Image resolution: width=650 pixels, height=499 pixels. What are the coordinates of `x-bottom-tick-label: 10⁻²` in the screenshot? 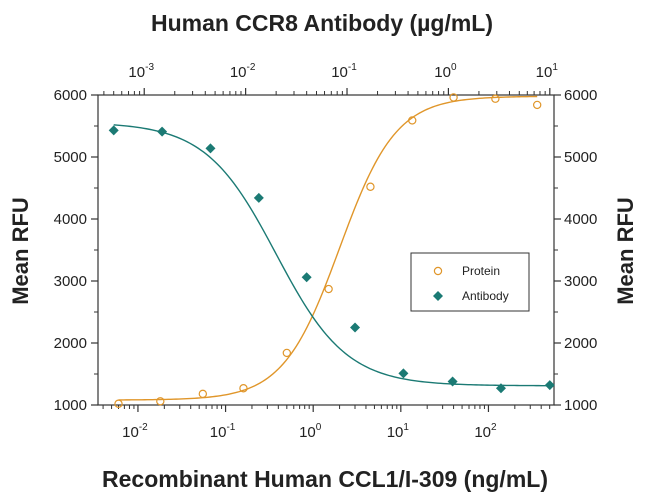 It's located at (135, 431).